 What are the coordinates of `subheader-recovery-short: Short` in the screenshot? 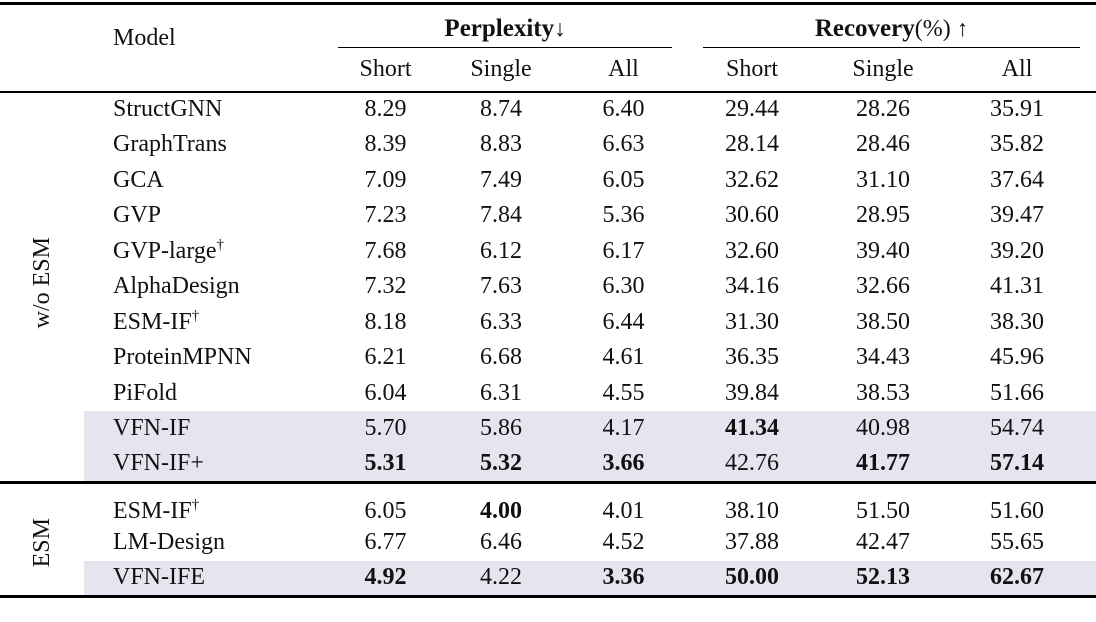 It's located at (752, 70).